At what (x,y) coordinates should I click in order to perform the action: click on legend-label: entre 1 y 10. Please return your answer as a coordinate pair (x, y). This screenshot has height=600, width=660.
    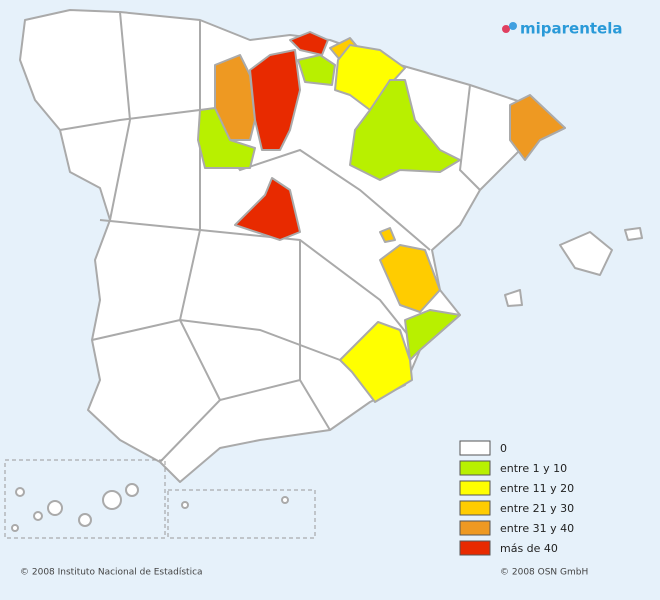
    Looking at the image, I should click on (533, 468).